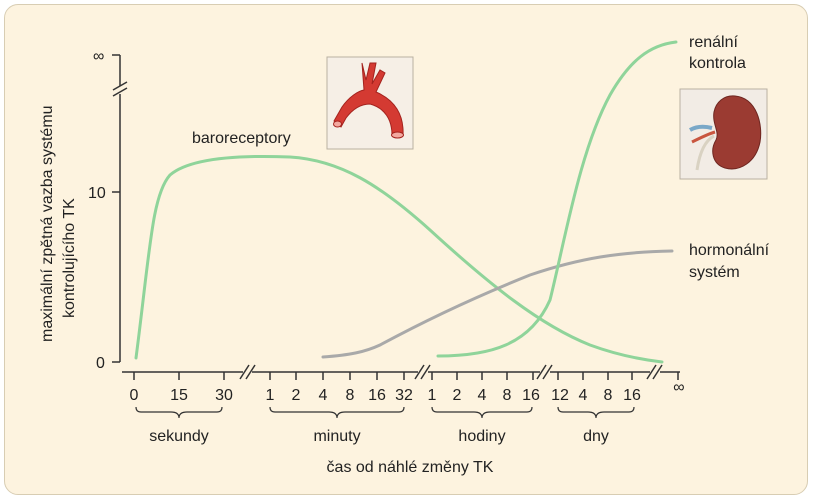  Describe the element at coordinates (47, 223) in the screenshot. I see `y-axis-label-line1: maximální zpětná vazba systému` at that location.